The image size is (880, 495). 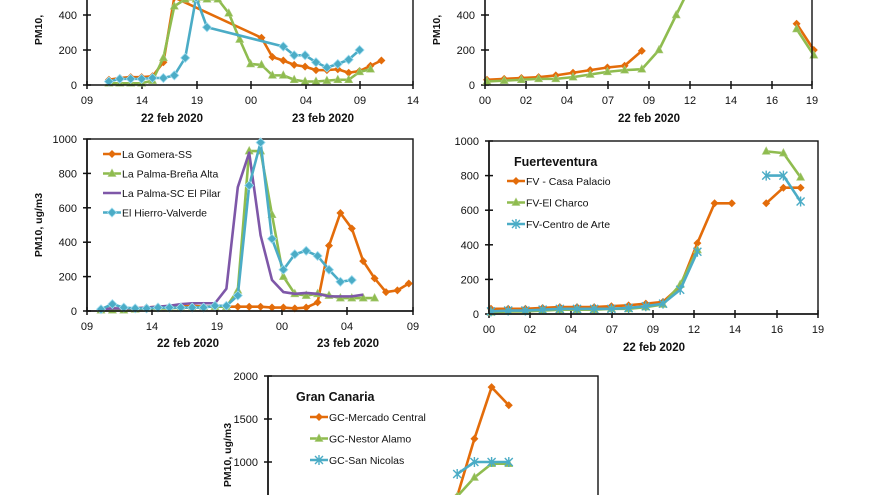 What do you see at coordinates (646, 231) in the screenshot?
I see `series-fv-el-charco` at bounding box center [646, 231].